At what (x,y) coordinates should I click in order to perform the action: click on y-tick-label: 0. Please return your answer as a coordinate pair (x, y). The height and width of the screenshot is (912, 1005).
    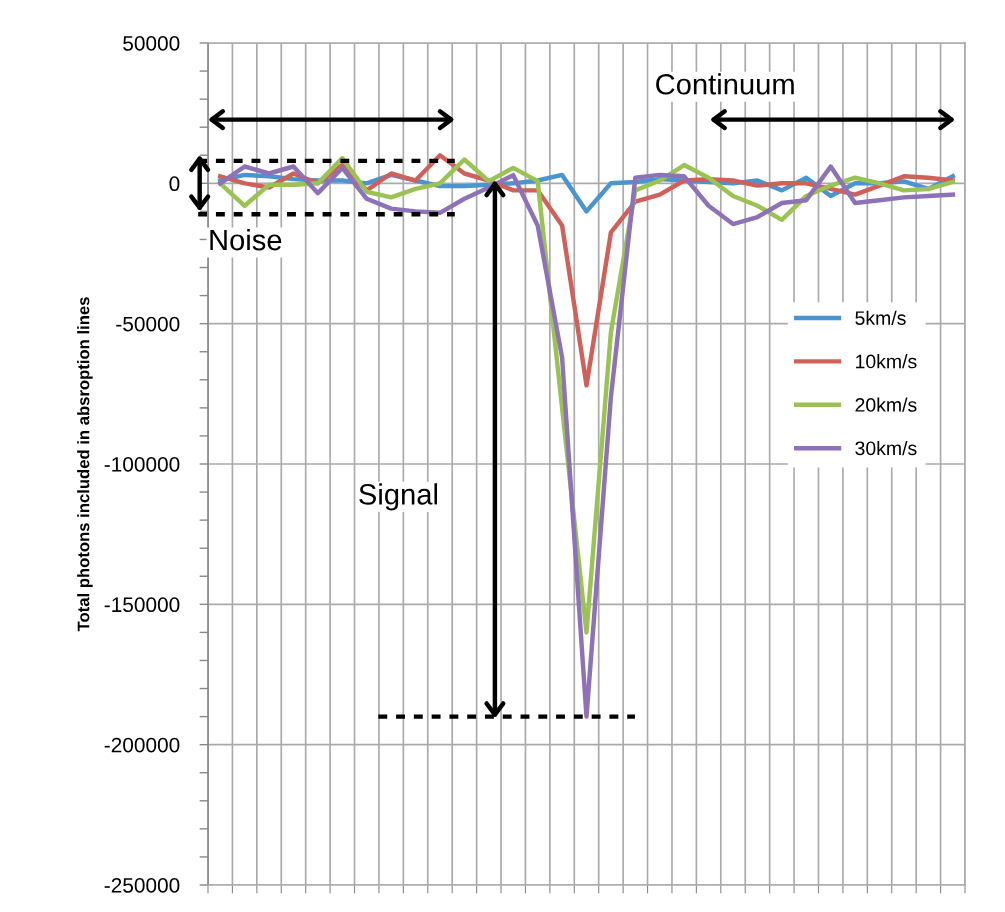
    Looking at the image, I should click on (174, 184).